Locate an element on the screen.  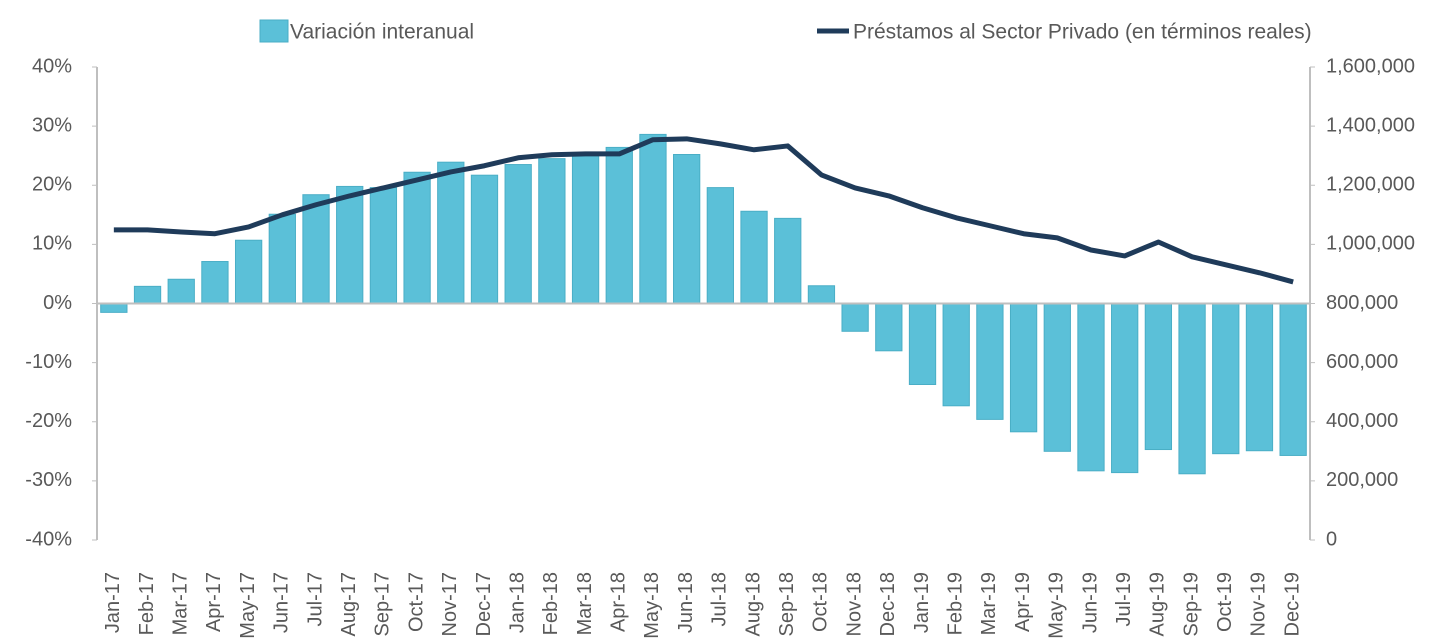
x-tick-label: Oct-18 is located at coordinates (821, 602).